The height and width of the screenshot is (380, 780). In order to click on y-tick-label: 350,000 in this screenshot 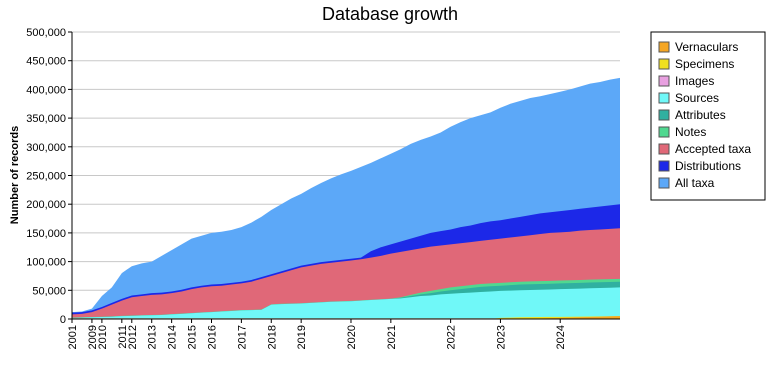, I will do `click(46, 119)`.